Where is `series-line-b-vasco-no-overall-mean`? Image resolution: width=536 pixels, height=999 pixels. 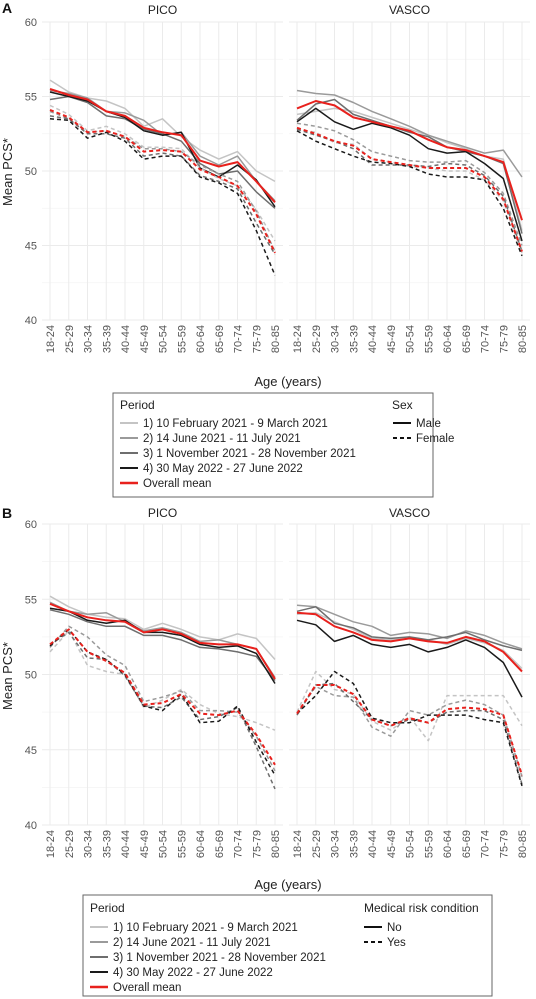 series-line-b-vasco-no-overall-mean is located at coordinates (409, 642).